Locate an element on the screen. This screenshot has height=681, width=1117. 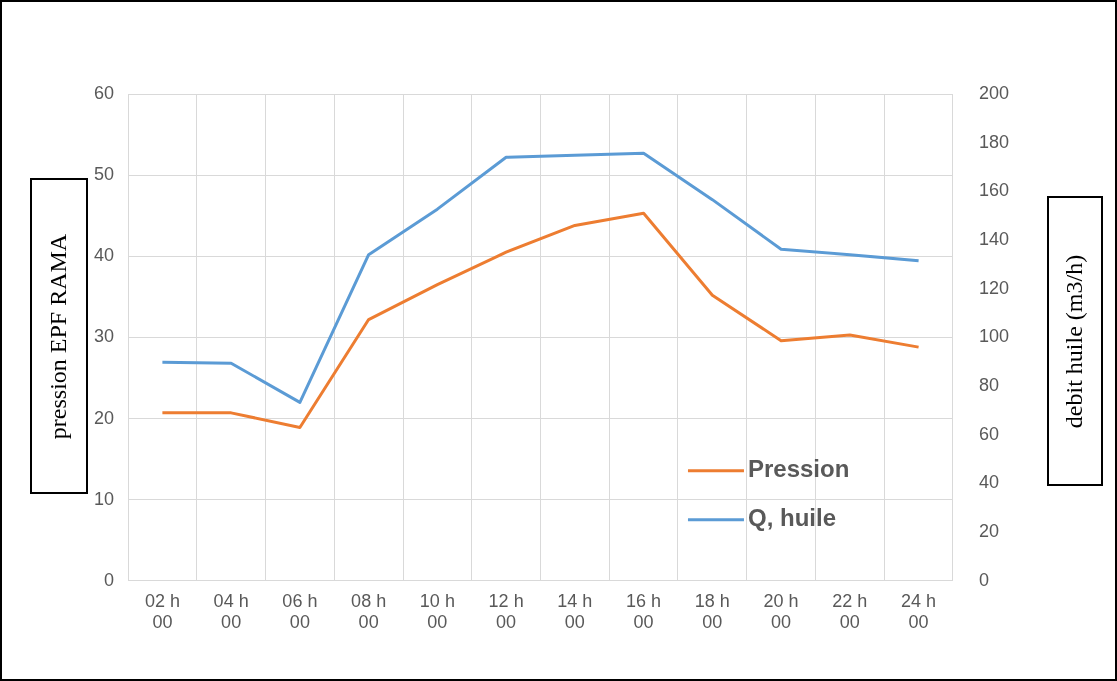
y-tick-label: 30 is located at coordinates (104, 336).